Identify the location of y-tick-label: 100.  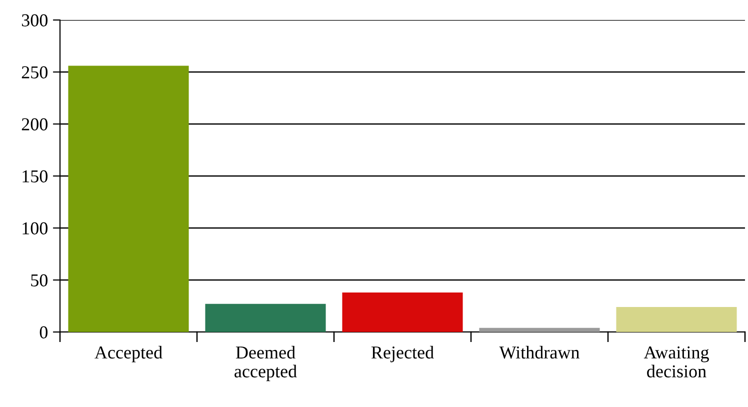
(35, 228).